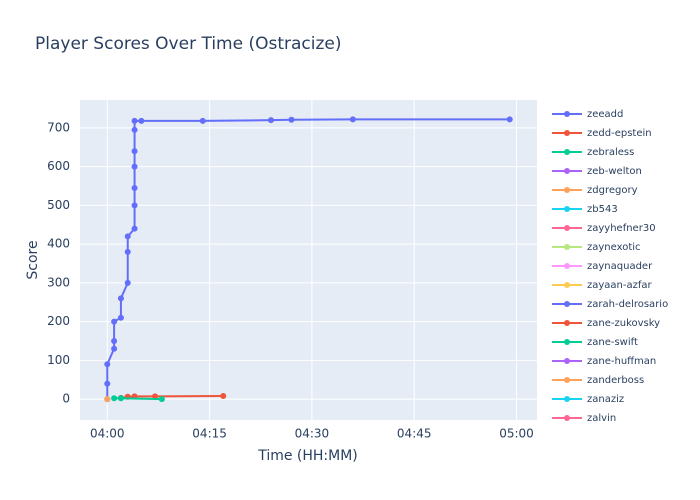 This screenshot has height=500, width=700. Describe the element at coordinates (605, 114) in the screenshot. I see `legend-label: zeeadd` at that location.